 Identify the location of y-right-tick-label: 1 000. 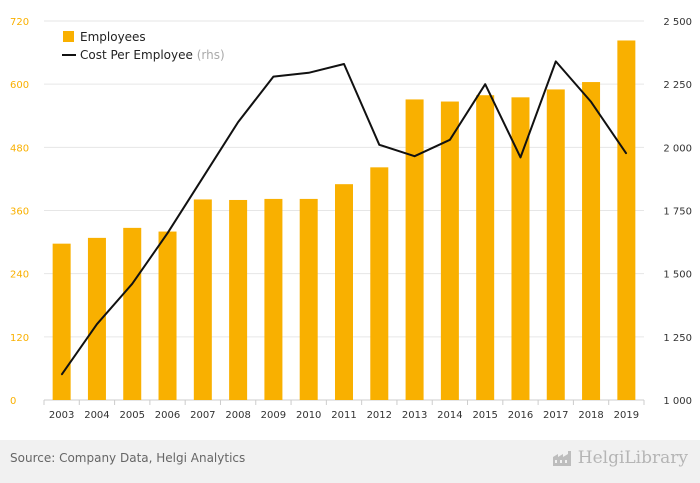
(677, 401).